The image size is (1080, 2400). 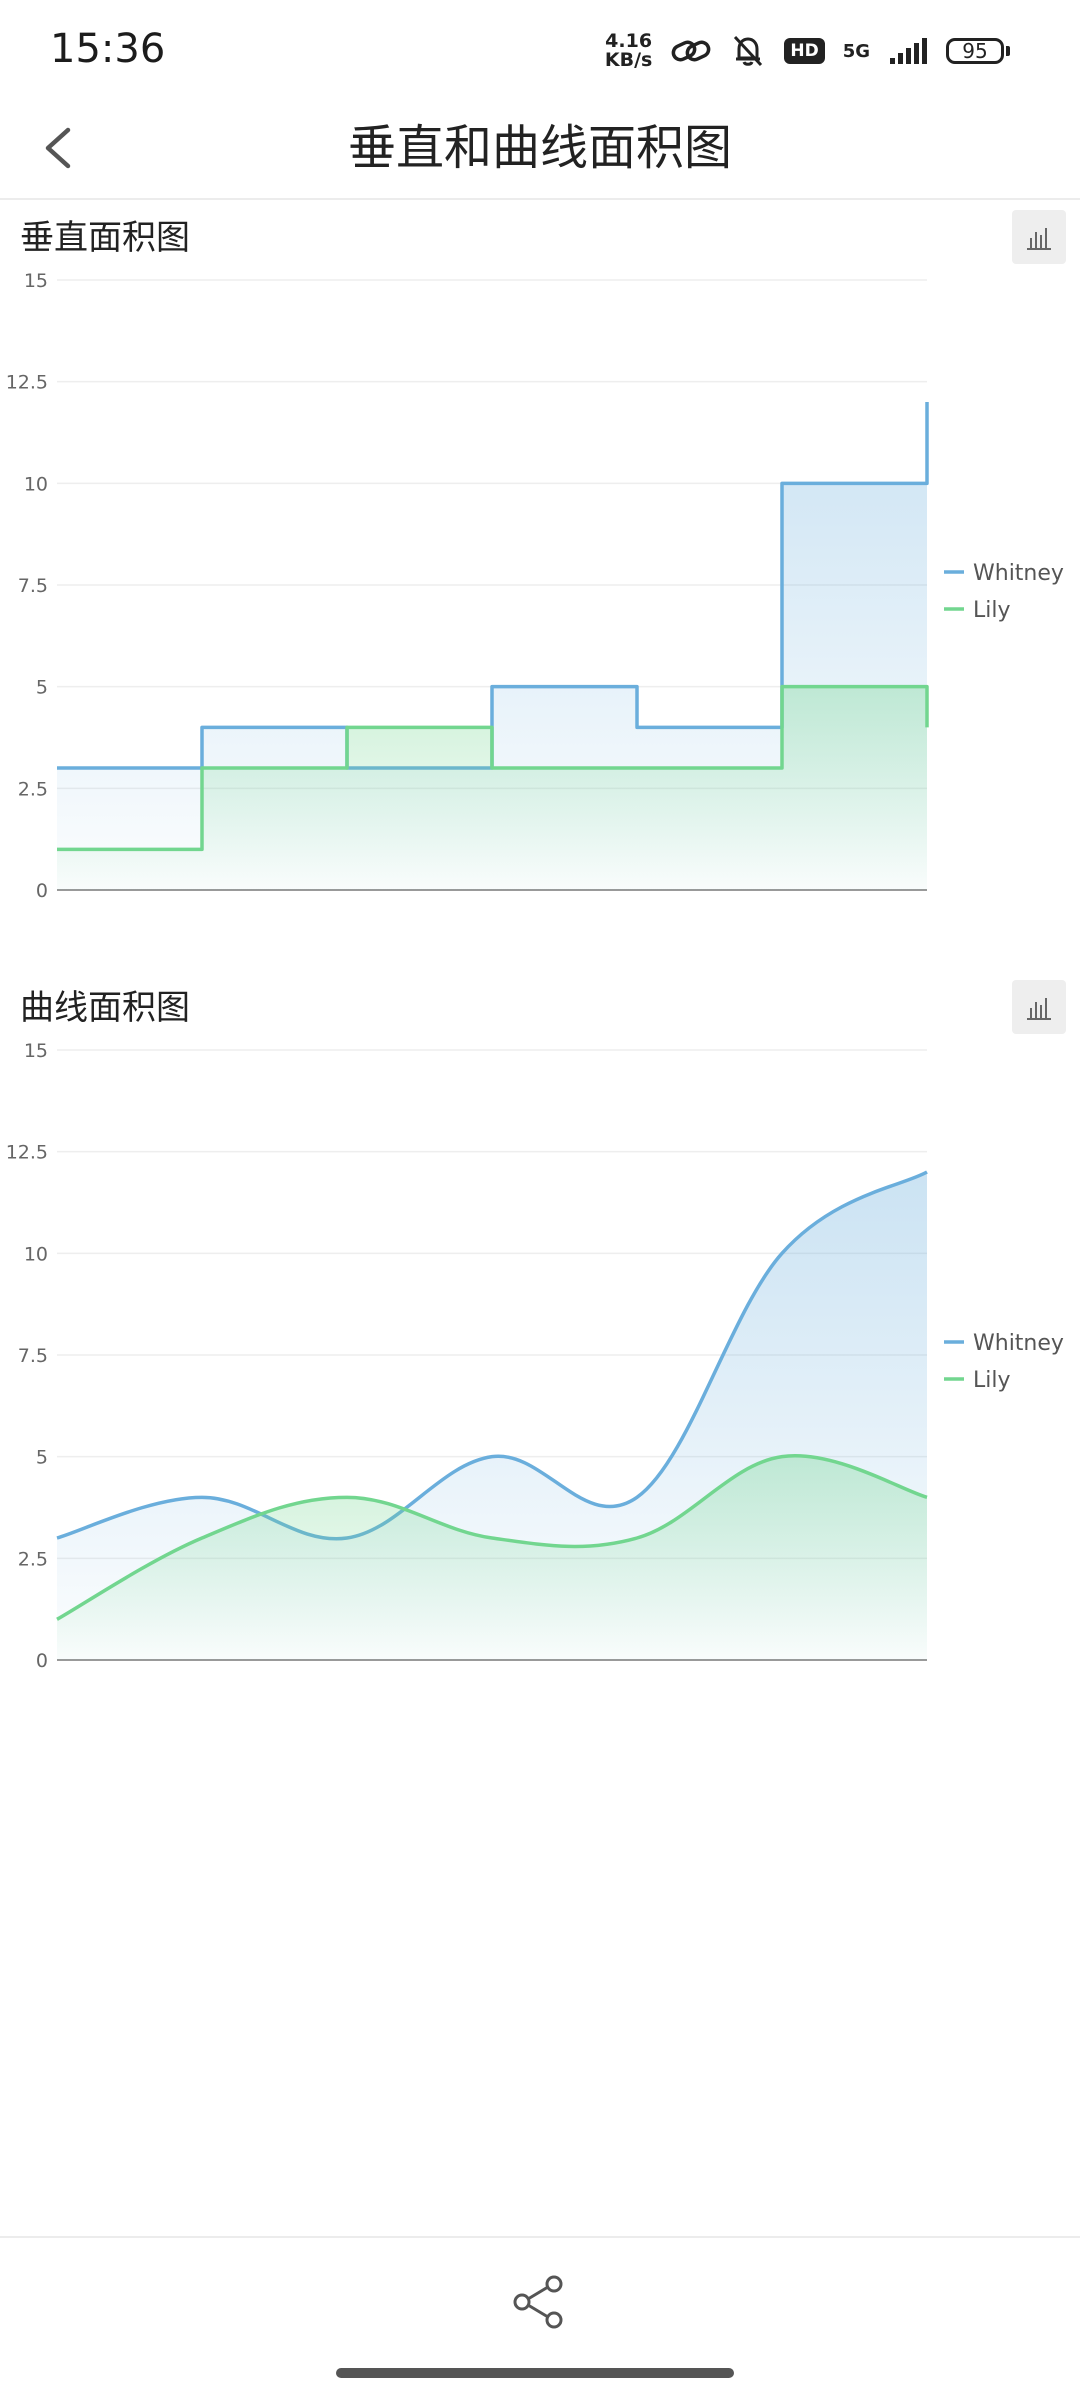 What do you see at coordinates (540, 2237) in the screenshot?
I see `bottom-divider` at bounding box center [540, 2237].